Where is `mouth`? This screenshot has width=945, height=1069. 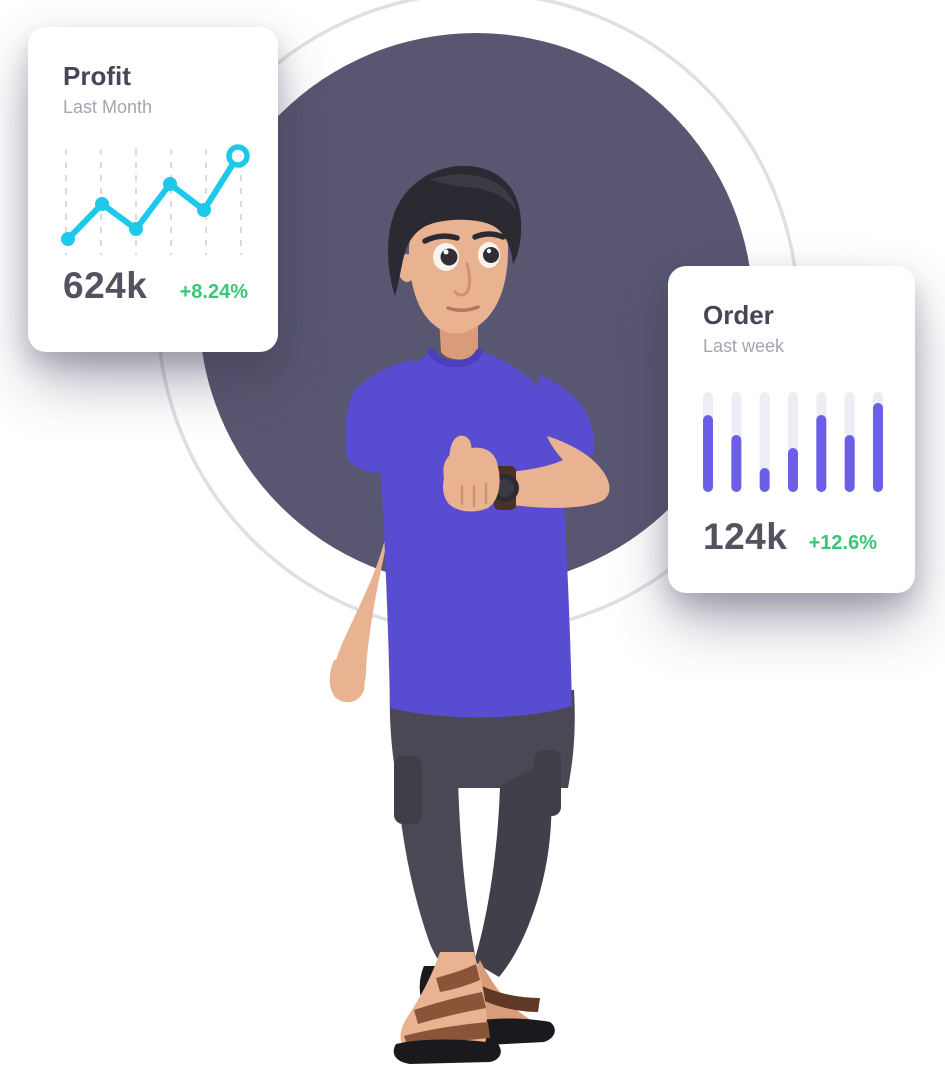 mouth is located at coordinates (463, 308).